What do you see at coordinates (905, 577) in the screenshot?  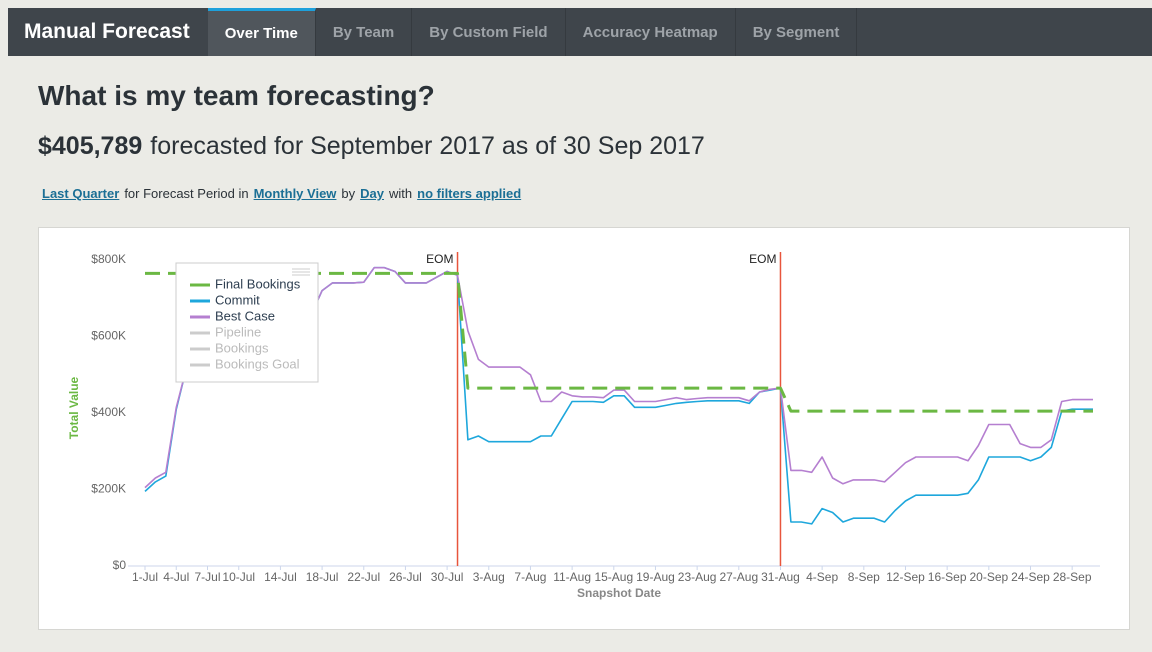 I see `x-tick-label: 12-Sep` at bounding box center [905, 577].